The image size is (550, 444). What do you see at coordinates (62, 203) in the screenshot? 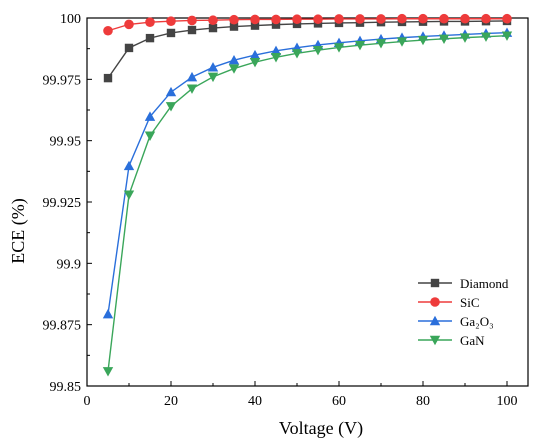
I see `y-tick-label: 99.925` at bounding box center [62, 203].